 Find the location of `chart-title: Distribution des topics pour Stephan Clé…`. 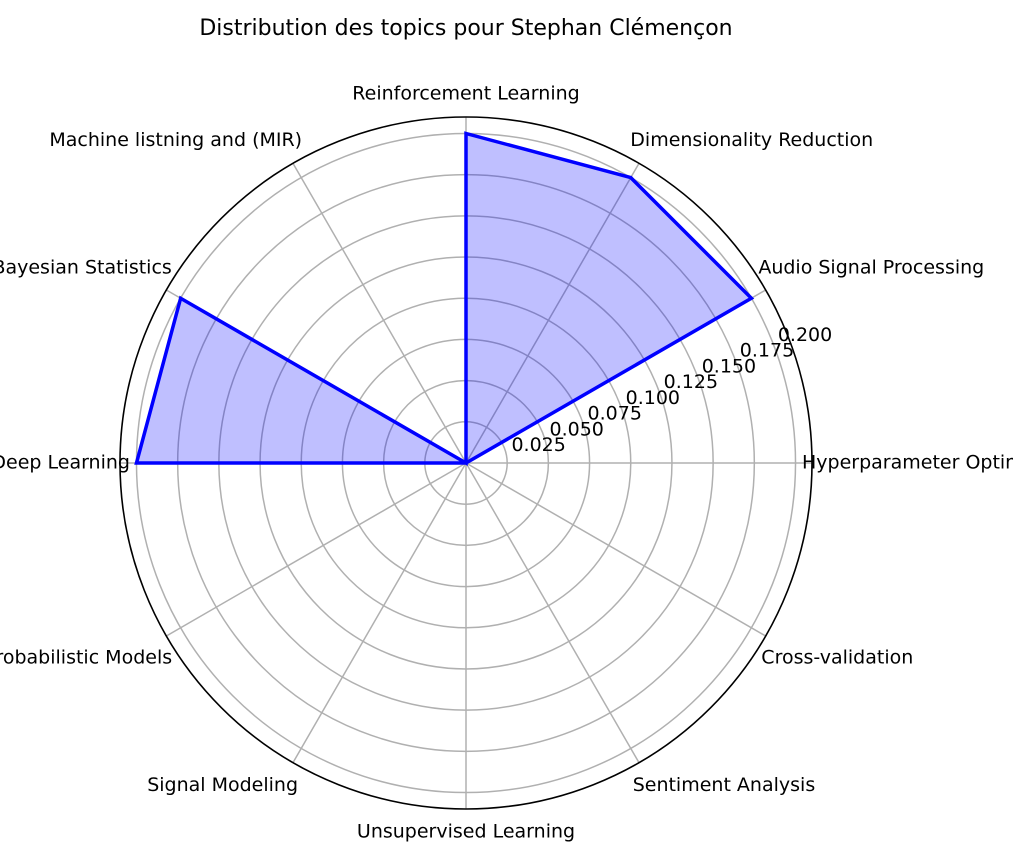

chart-title: Distribution des topics pour Stephan Clé… is located at coordinates (465, 28).